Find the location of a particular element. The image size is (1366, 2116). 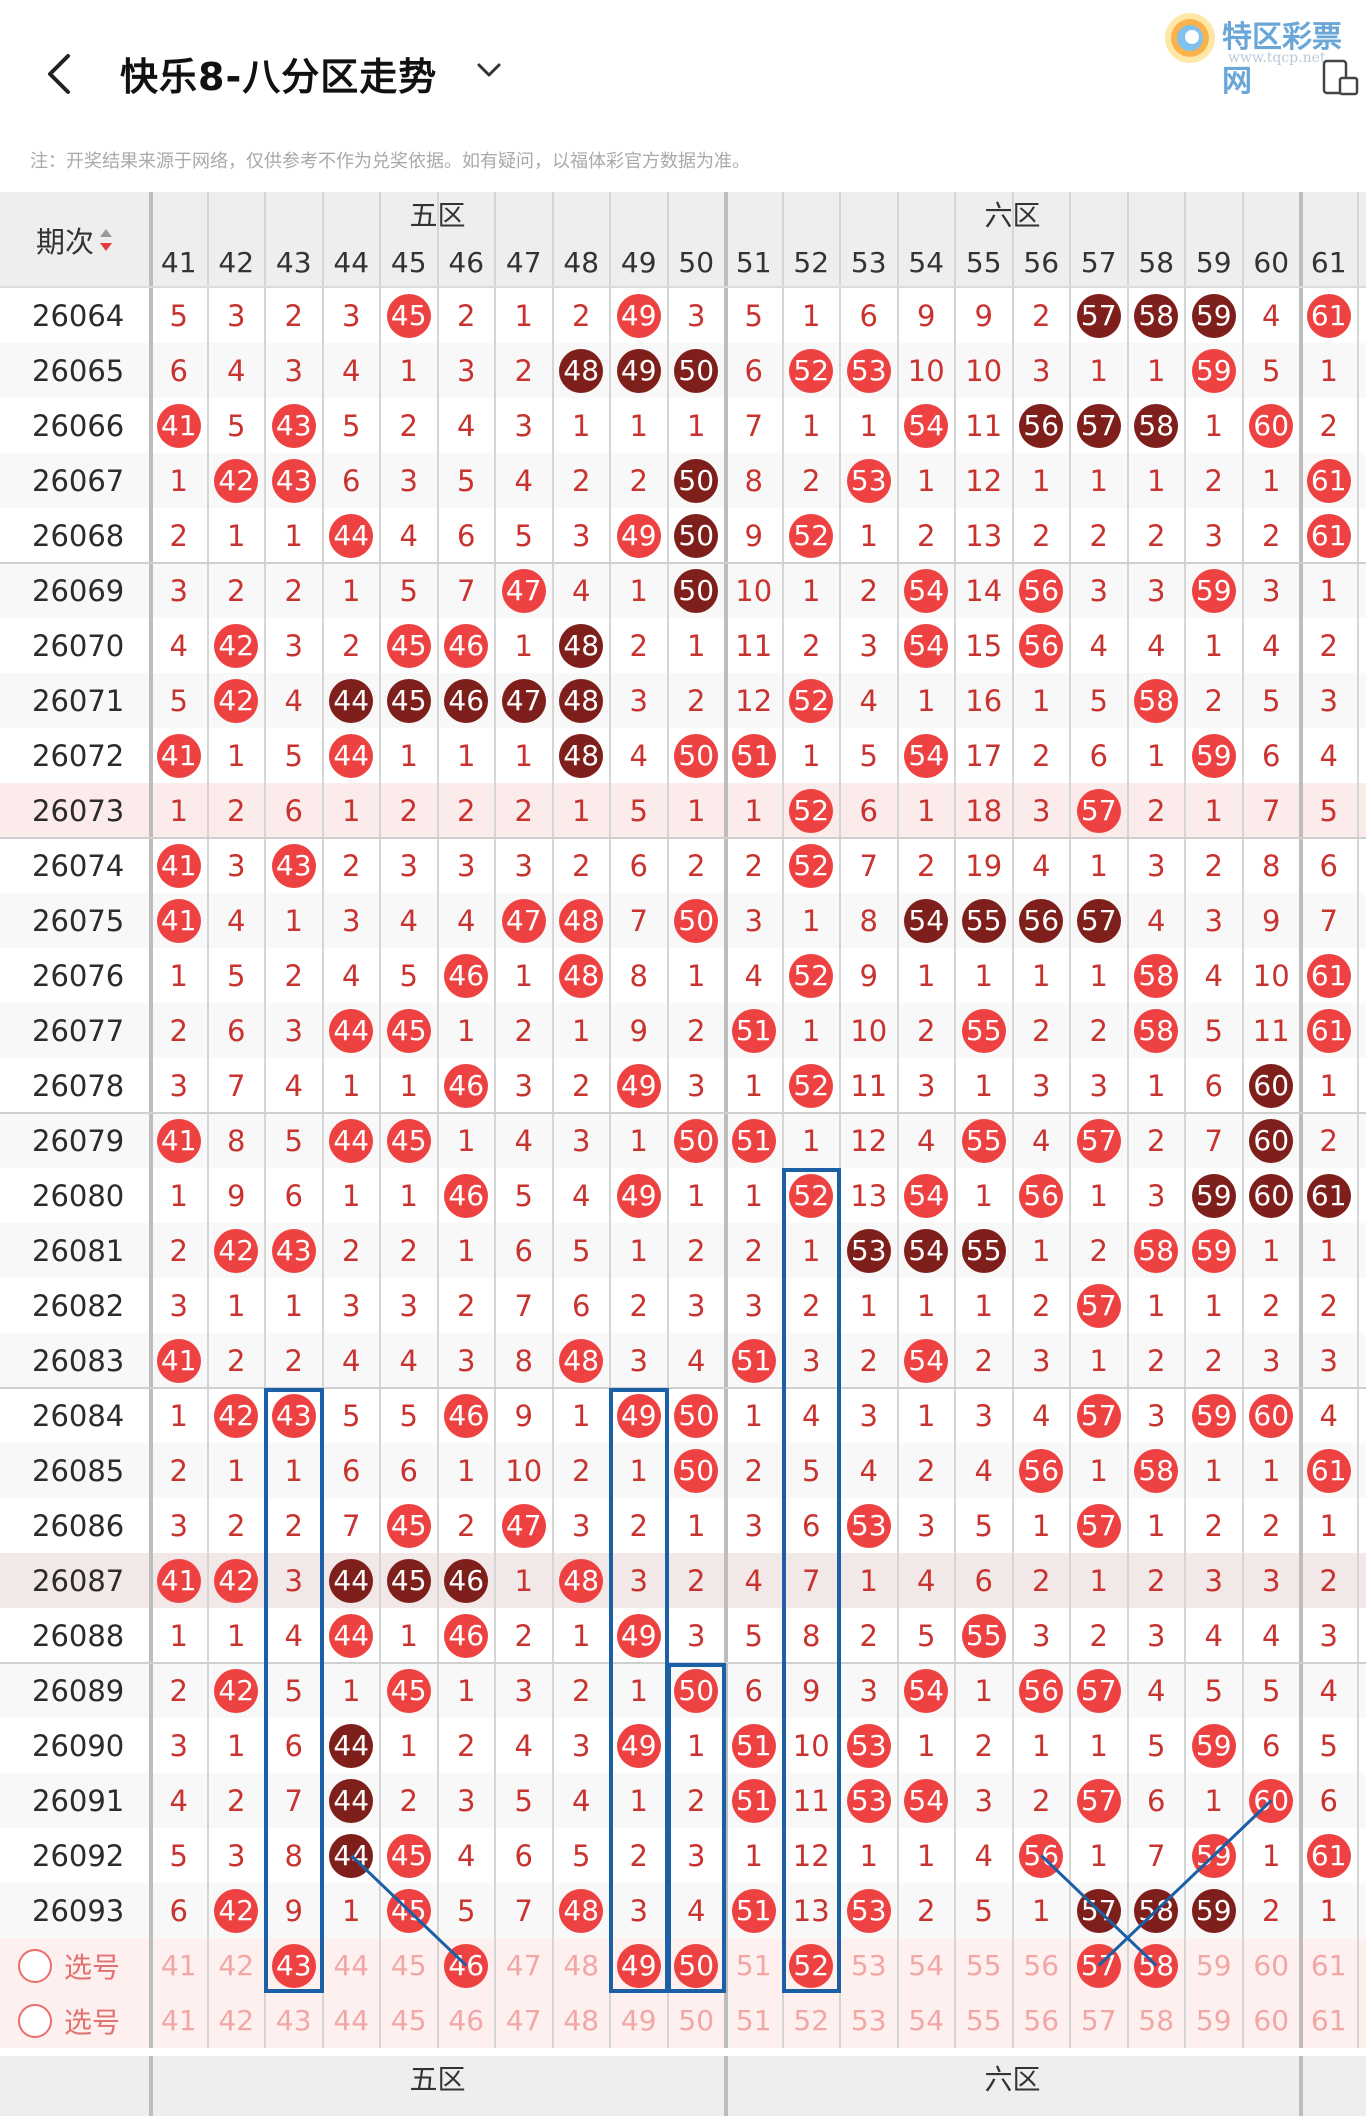

column-header: 43 is located at coordinates (293, 262).